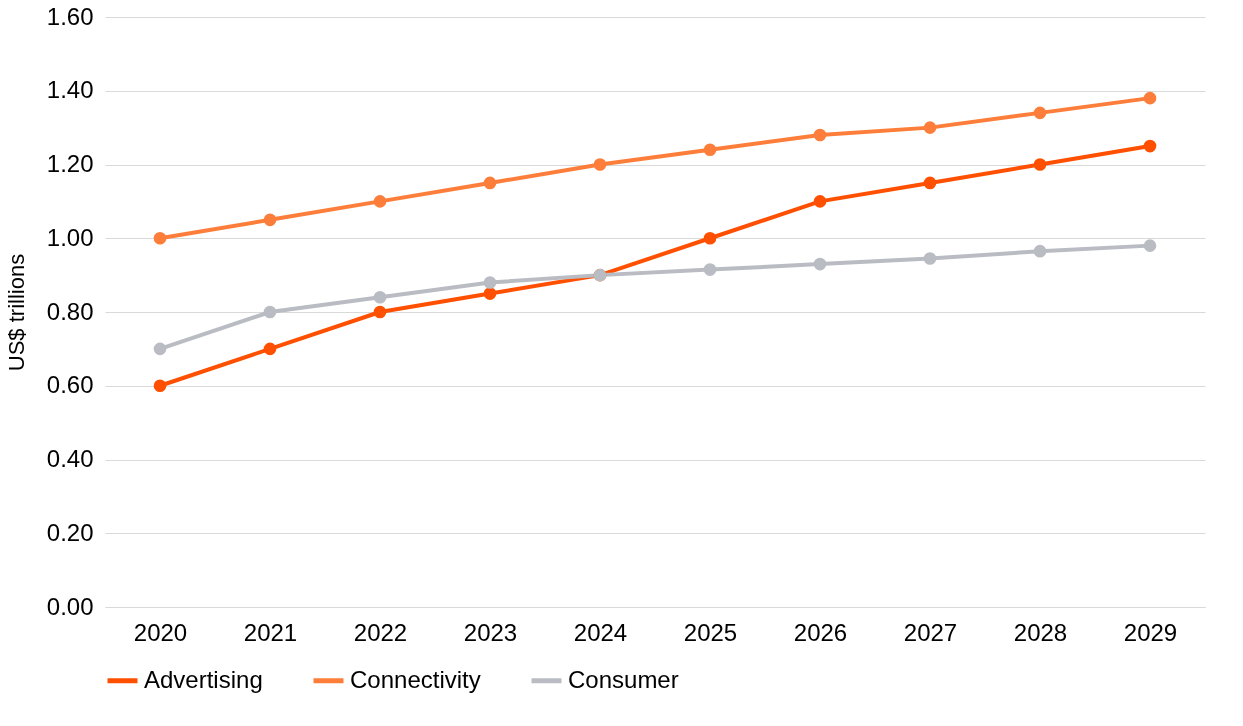  What do you see at coordinates (70, 16) in the screenshot?
I see `y-tick-label: 1.60` at bounding box center [70, 16].